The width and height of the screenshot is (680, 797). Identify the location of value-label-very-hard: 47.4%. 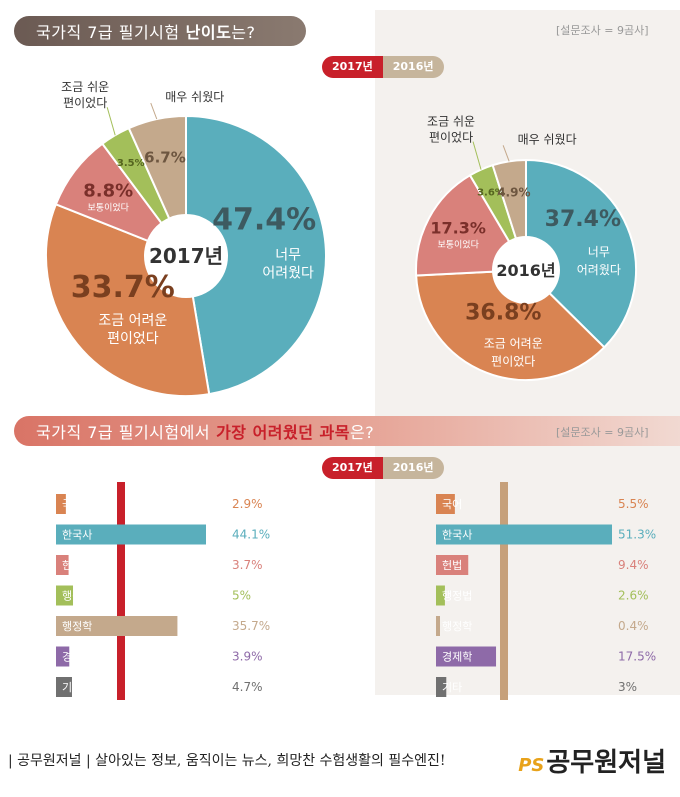
(264, 219).